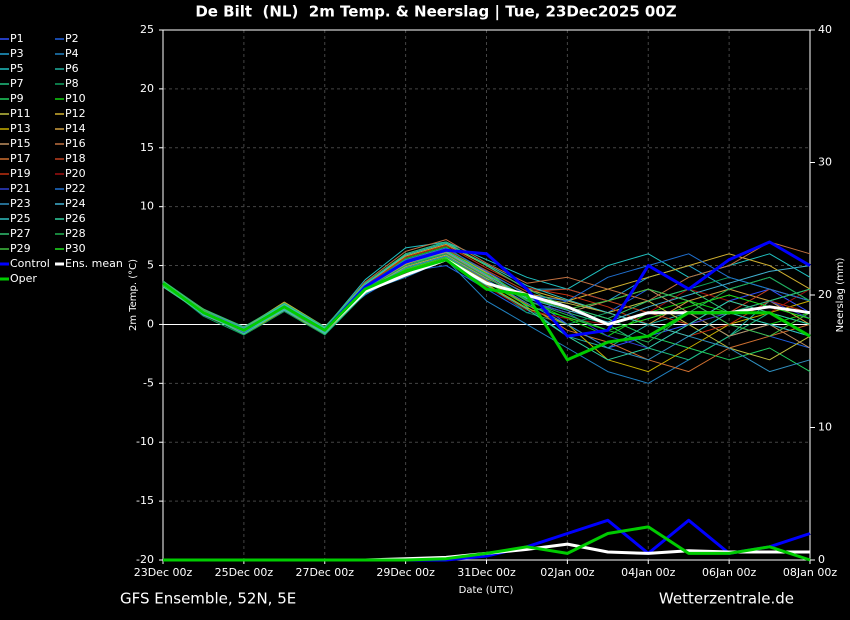 The width and height of the screenshot is (850, 620). Describe the element at coordinates (145, 500) in the screenshot. I see `y-tick-label: -15` at that location.